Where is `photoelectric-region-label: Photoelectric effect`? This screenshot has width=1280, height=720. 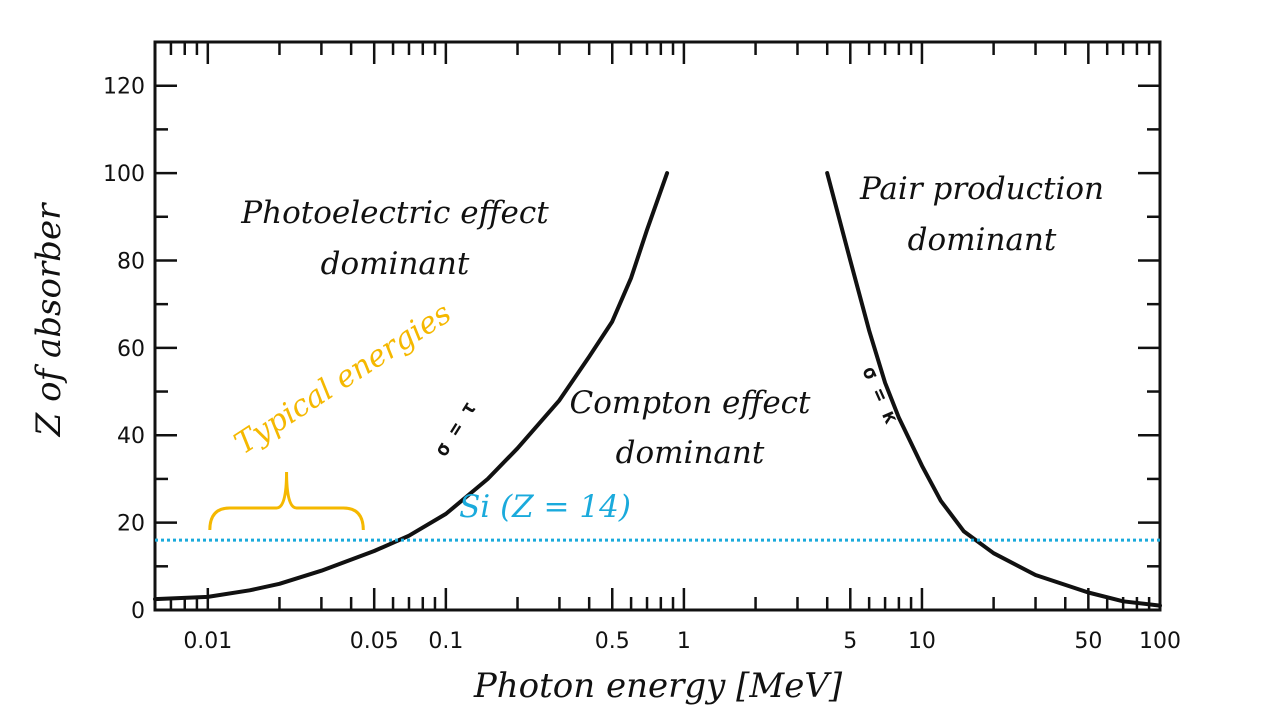
photoelectric-region-label: Photoelectric effect is located at coordinates (394, 213).